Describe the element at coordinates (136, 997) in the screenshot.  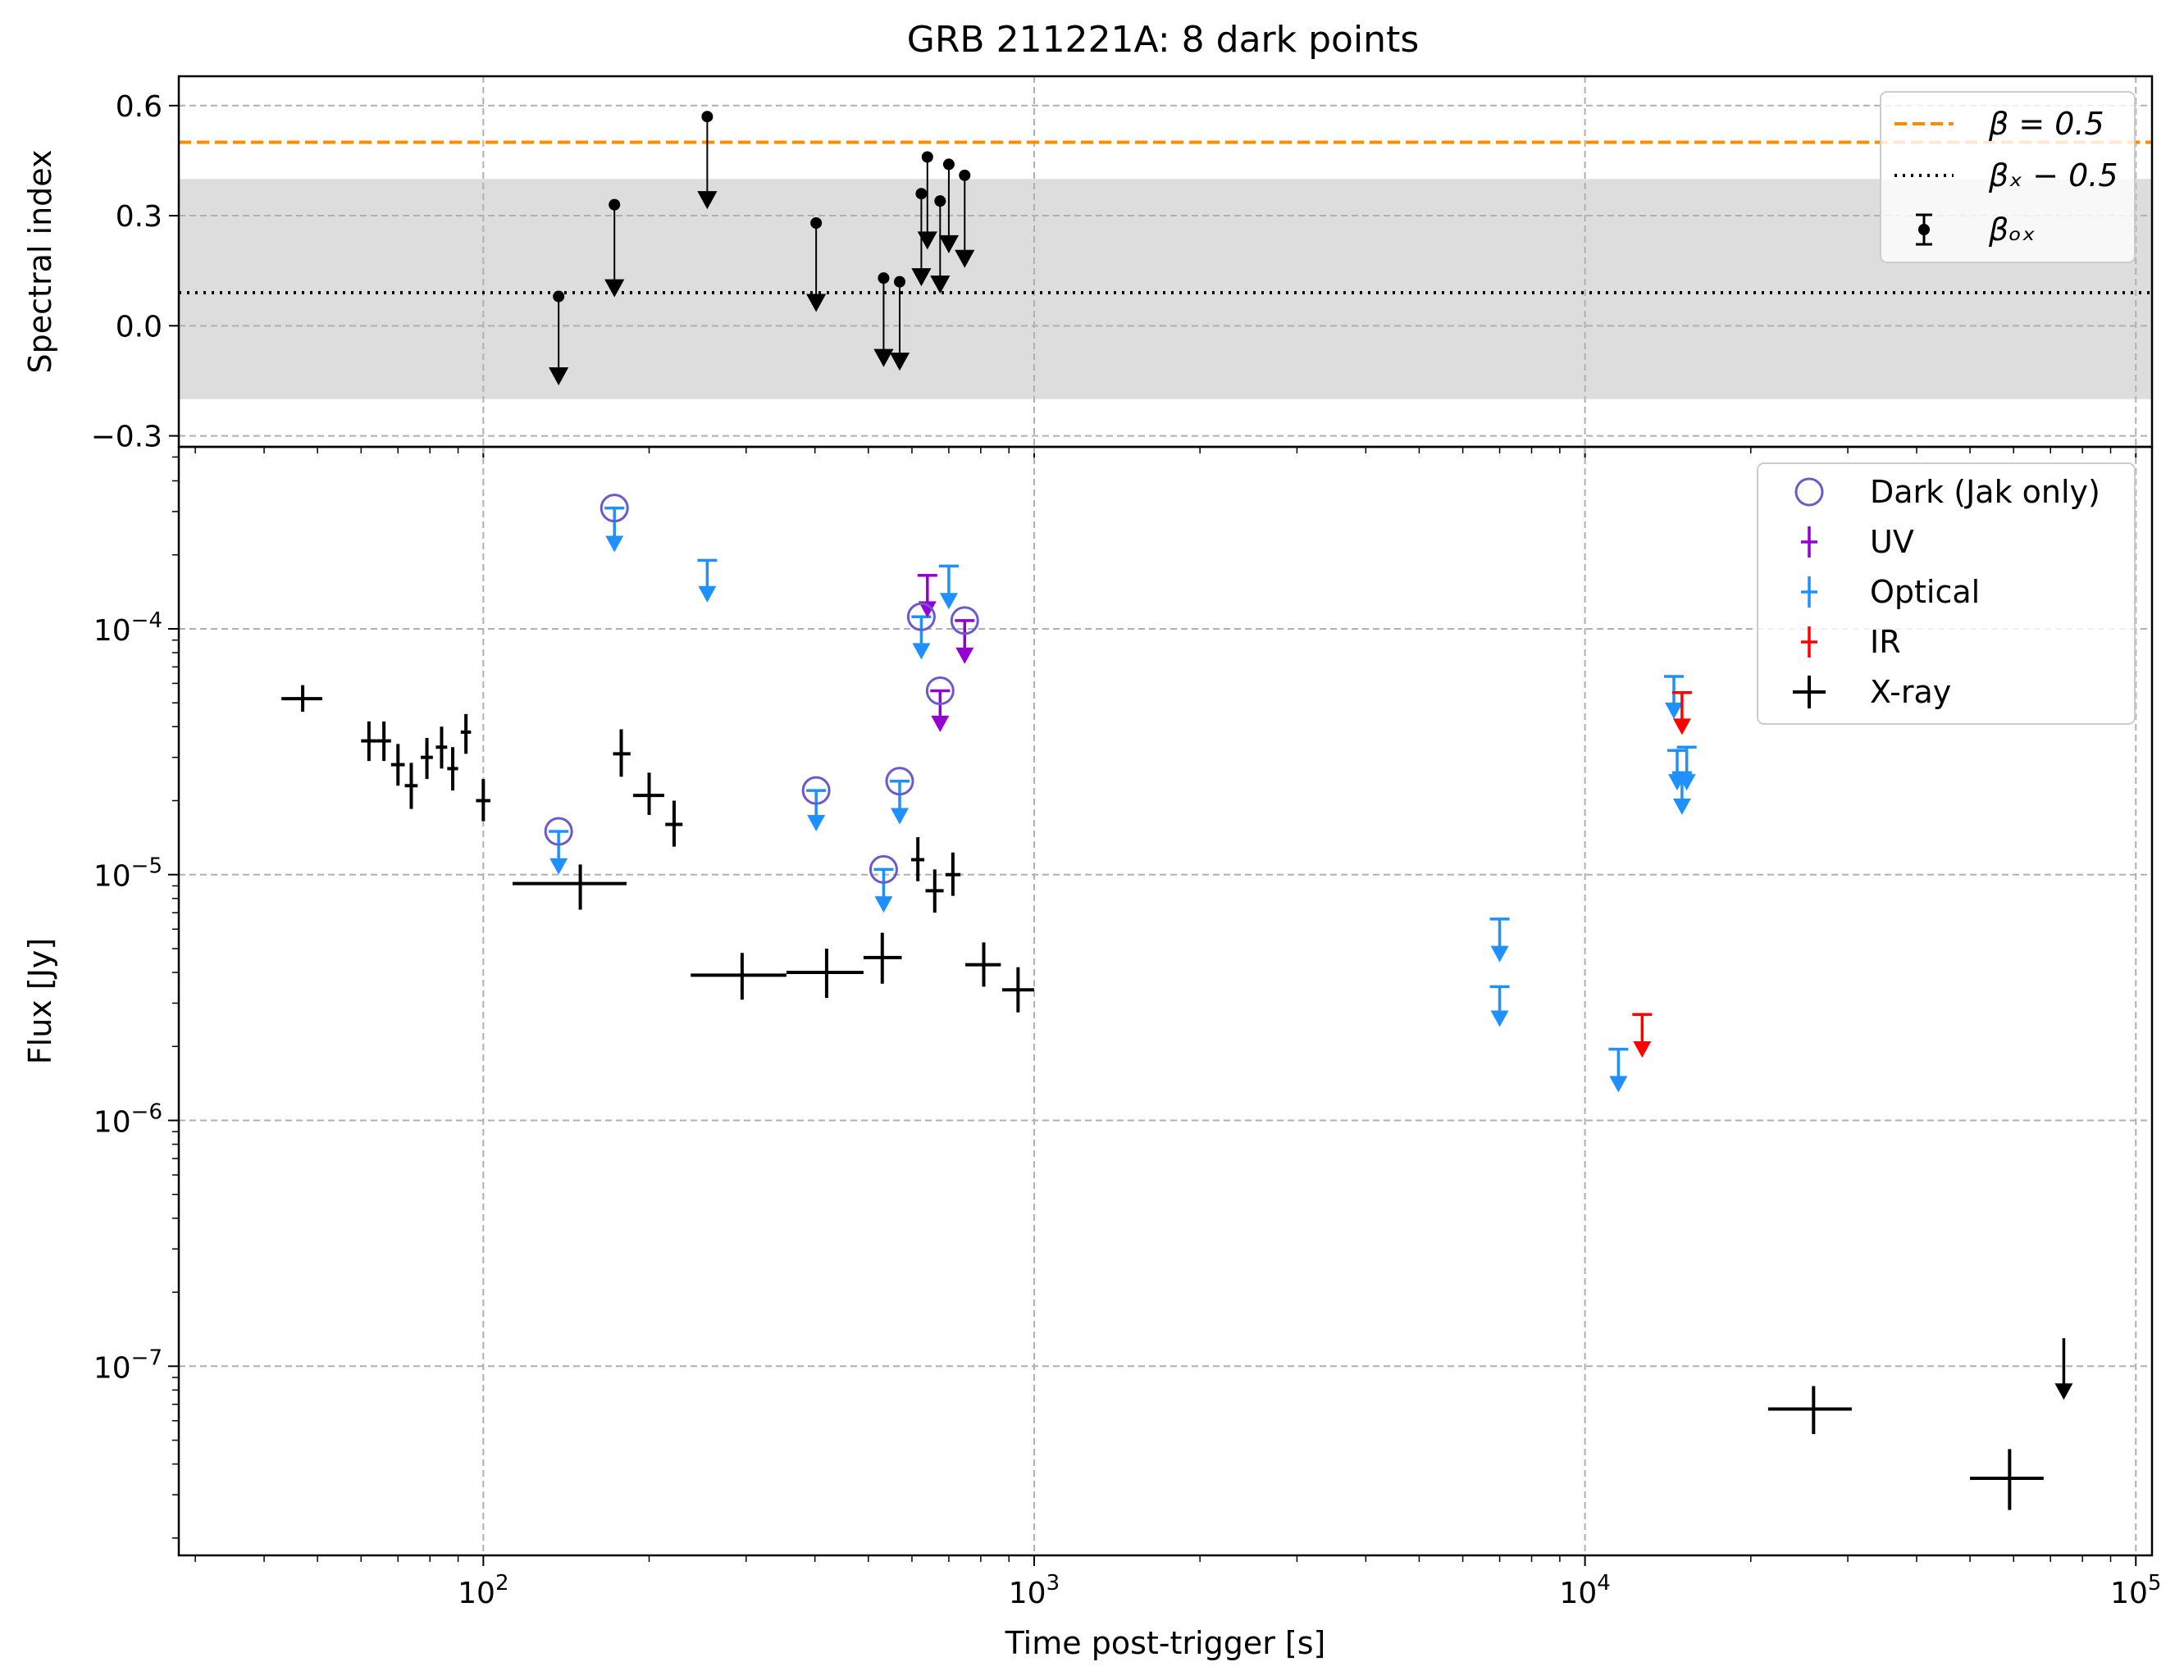
I see `bottom-y-ticks: 10⁻⁷ 10⁻⁶ 10⁻⁵ 10⁻⁴` at that location.